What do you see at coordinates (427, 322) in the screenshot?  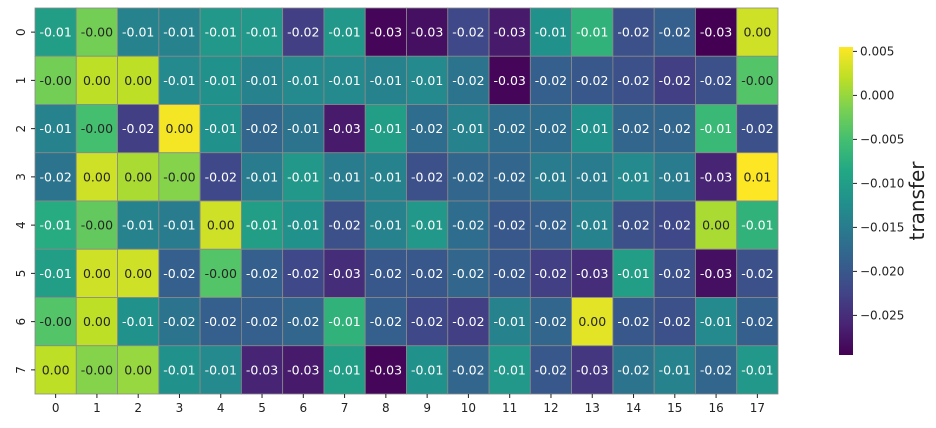 I see `heatmap-cell-r6-c9` at bounding box center [427, 322].